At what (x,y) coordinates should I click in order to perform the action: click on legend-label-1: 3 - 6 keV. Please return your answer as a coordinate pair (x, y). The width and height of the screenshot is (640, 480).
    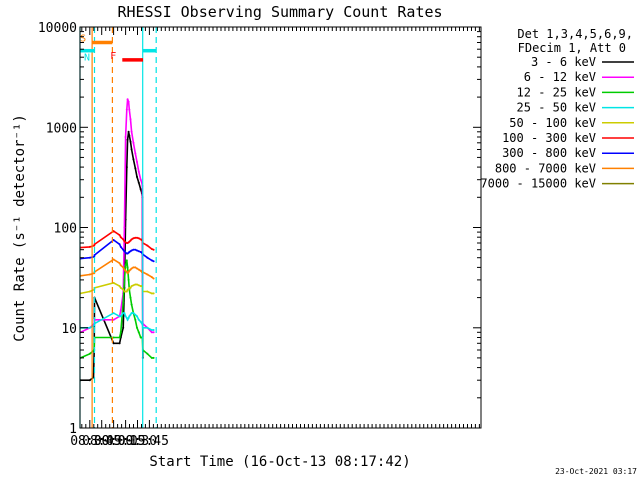
    Looking at the image, I should click on (563, 62).